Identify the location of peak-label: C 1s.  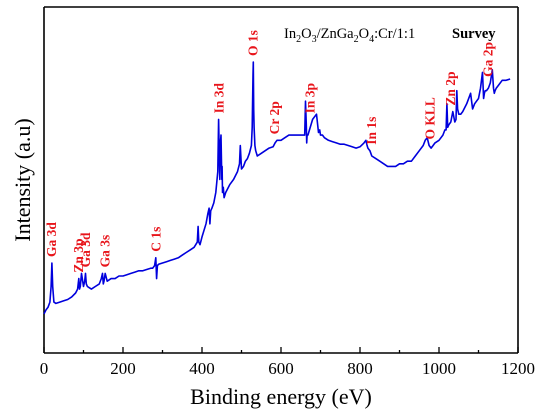
(156, 239).